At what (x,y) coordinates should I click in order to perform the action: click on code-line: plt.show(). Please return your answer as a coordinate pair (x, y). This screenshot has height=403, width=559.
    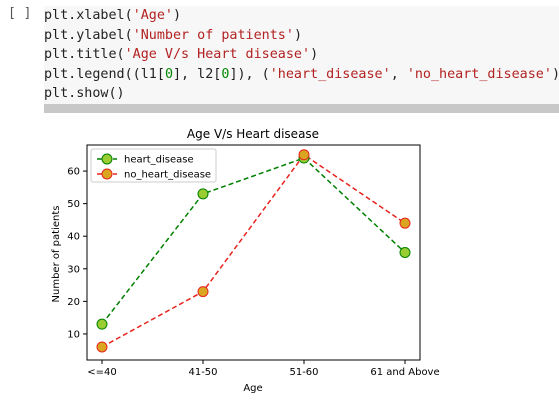
    Looking at the image, I should click on (301, 94).